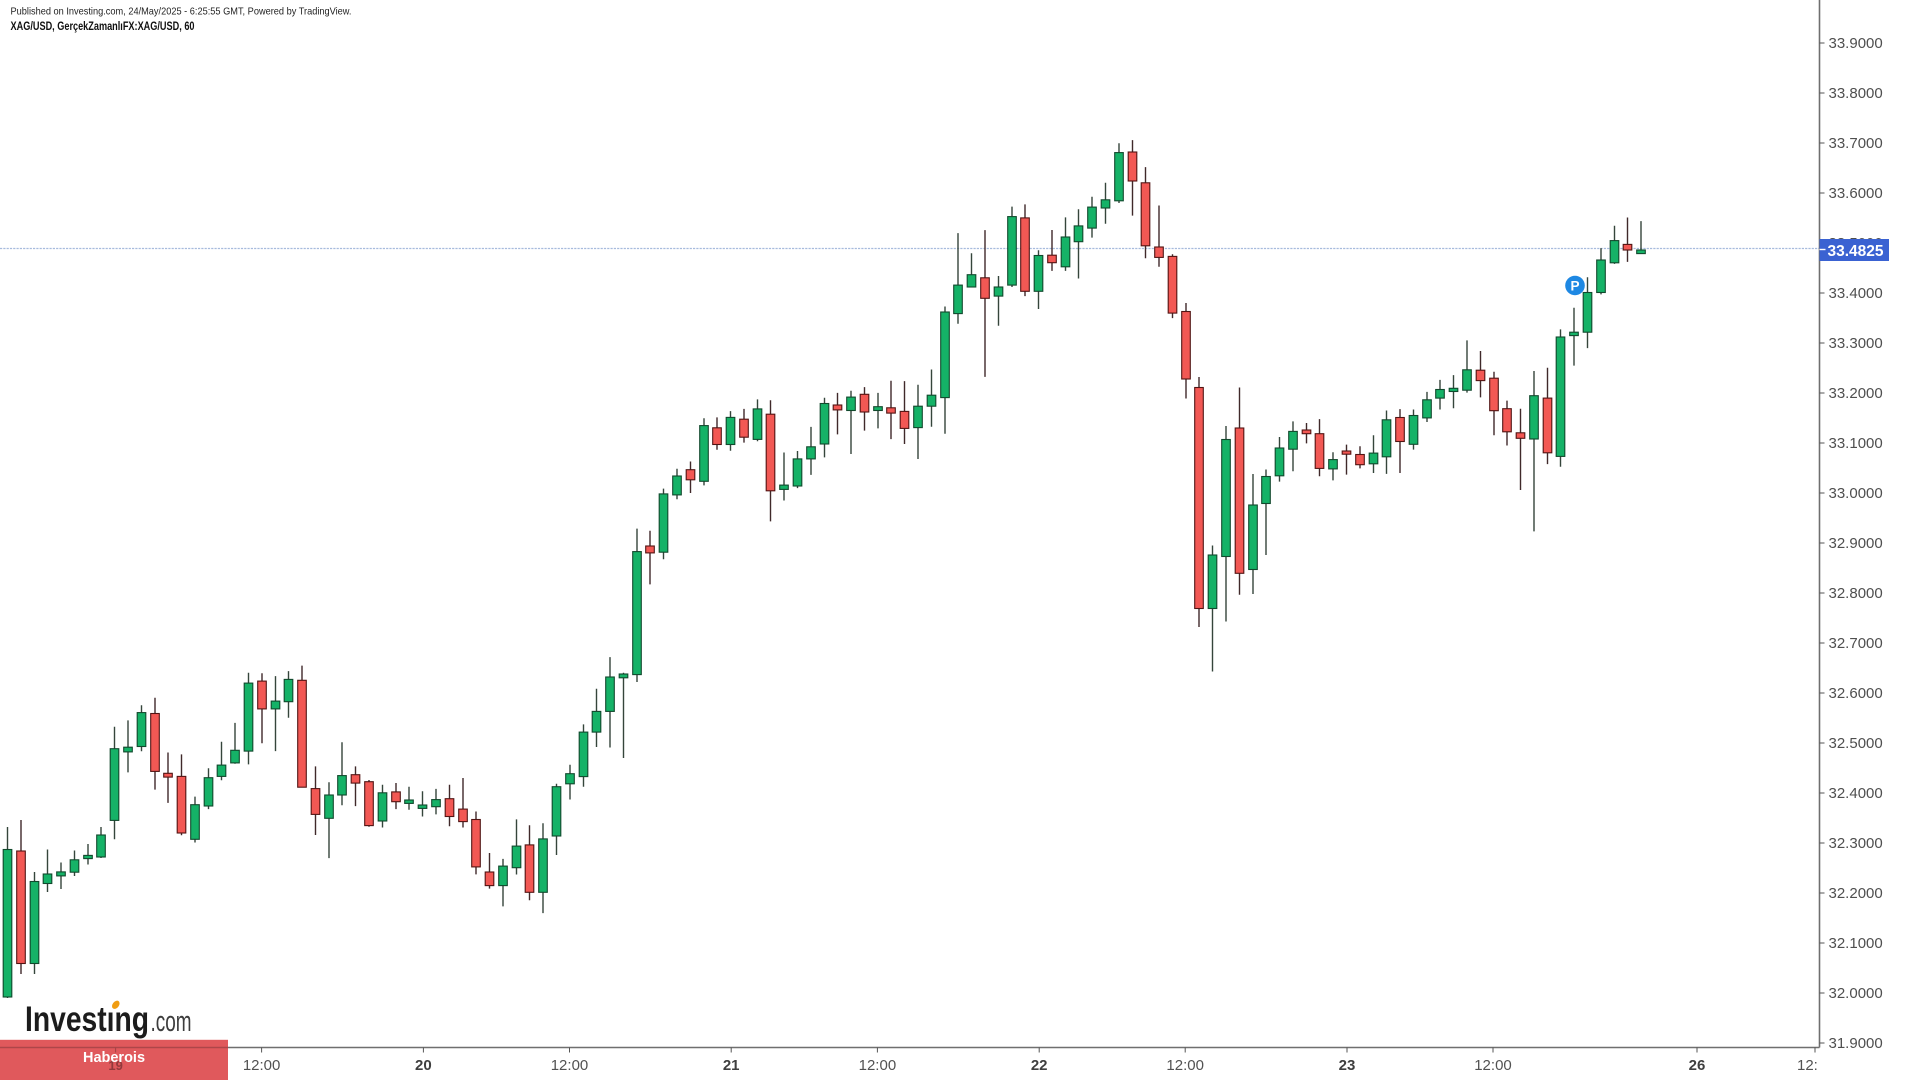 The image size is (1910, 1080). I want to click on svg-text: Haberois, so click(114, 1058).